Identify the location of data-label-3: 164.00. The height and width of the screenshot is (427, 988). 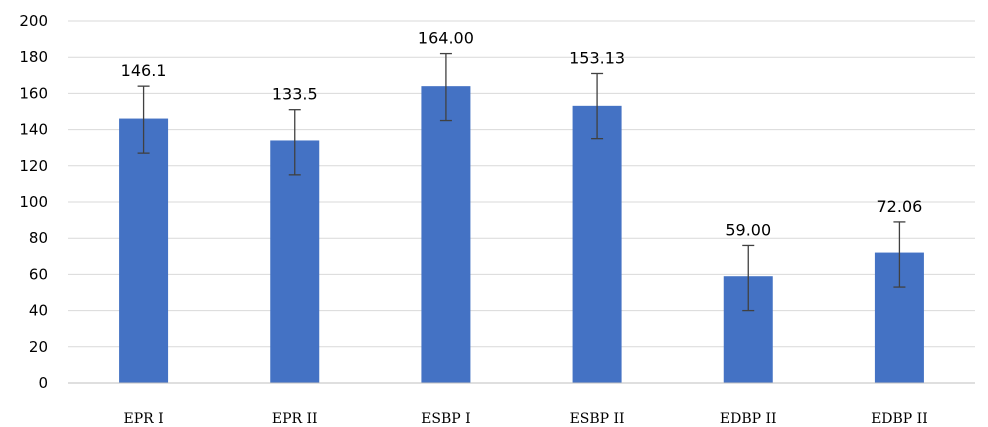
(446, 38).